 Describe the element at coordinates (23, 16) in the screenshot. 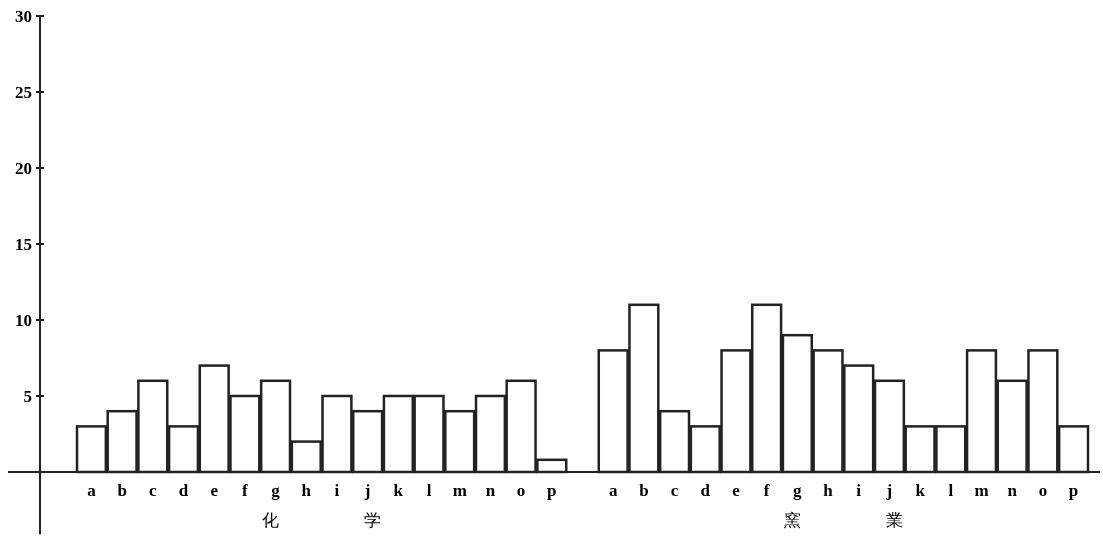

I see `y-tick-label: 30` at that location.